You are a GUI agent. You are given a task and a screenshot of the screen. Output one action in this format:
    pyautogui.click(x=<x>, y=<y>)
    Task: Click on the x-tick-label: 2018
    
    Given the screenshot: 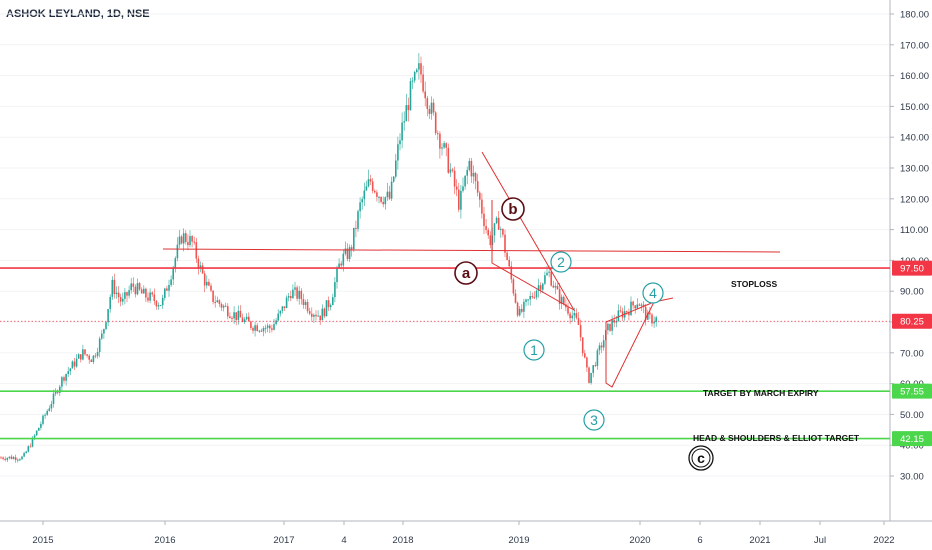 What is the action you would take?
    pyautogui.click(x=402, y=540)
    